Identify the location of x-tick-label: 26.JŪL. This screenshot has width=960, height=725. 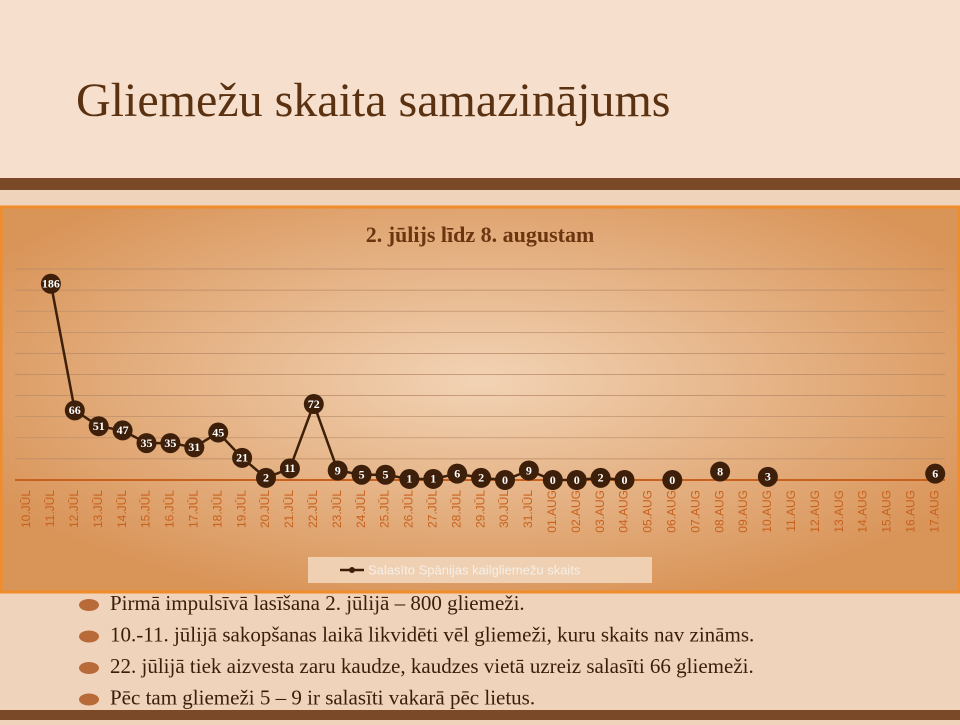
(409, 509).